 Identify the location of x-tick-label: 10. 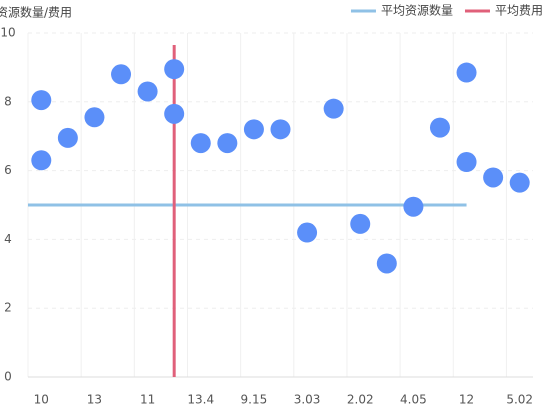
(41, 400).